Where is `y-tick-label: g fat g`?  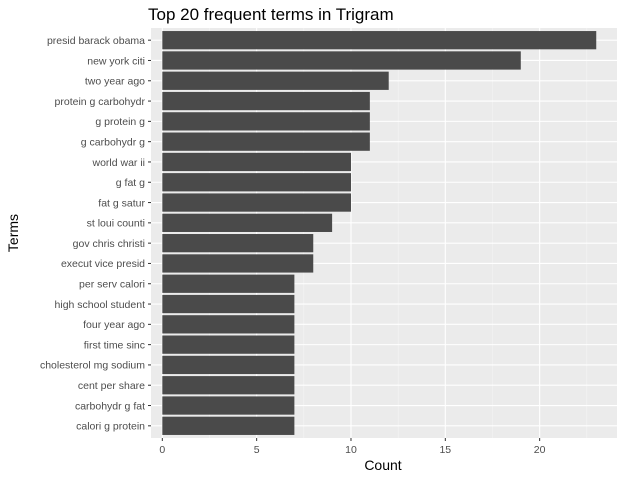
y-tick-label: g fat g is located at coordinates (130, 183).